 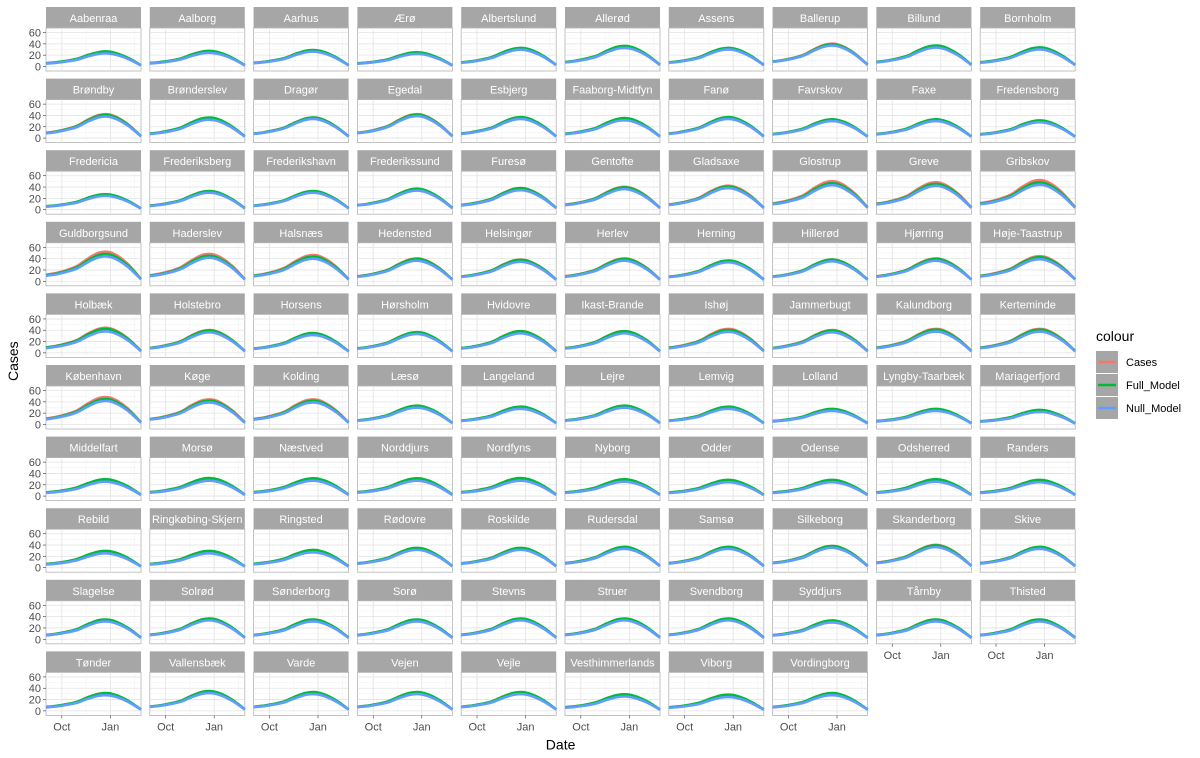 I want to click on facet-label: Lolland, so click(x=819, y=377).